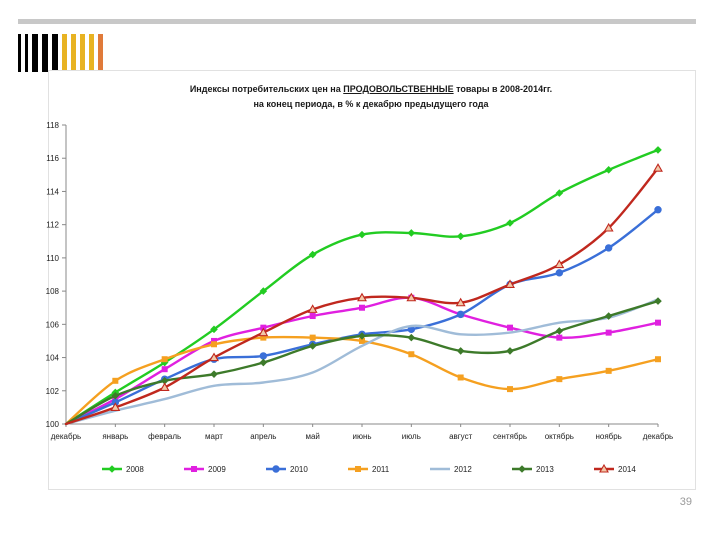 The image size is (720, 540). I want to click on x-tick-label: ноябрь, so click(608, 436).